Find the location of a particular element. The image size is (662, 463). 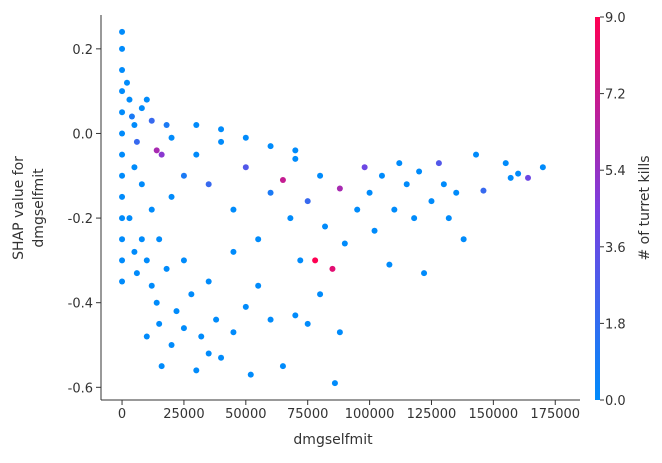

y-tick-label: 0.2 is located at coordinates (82, 50).